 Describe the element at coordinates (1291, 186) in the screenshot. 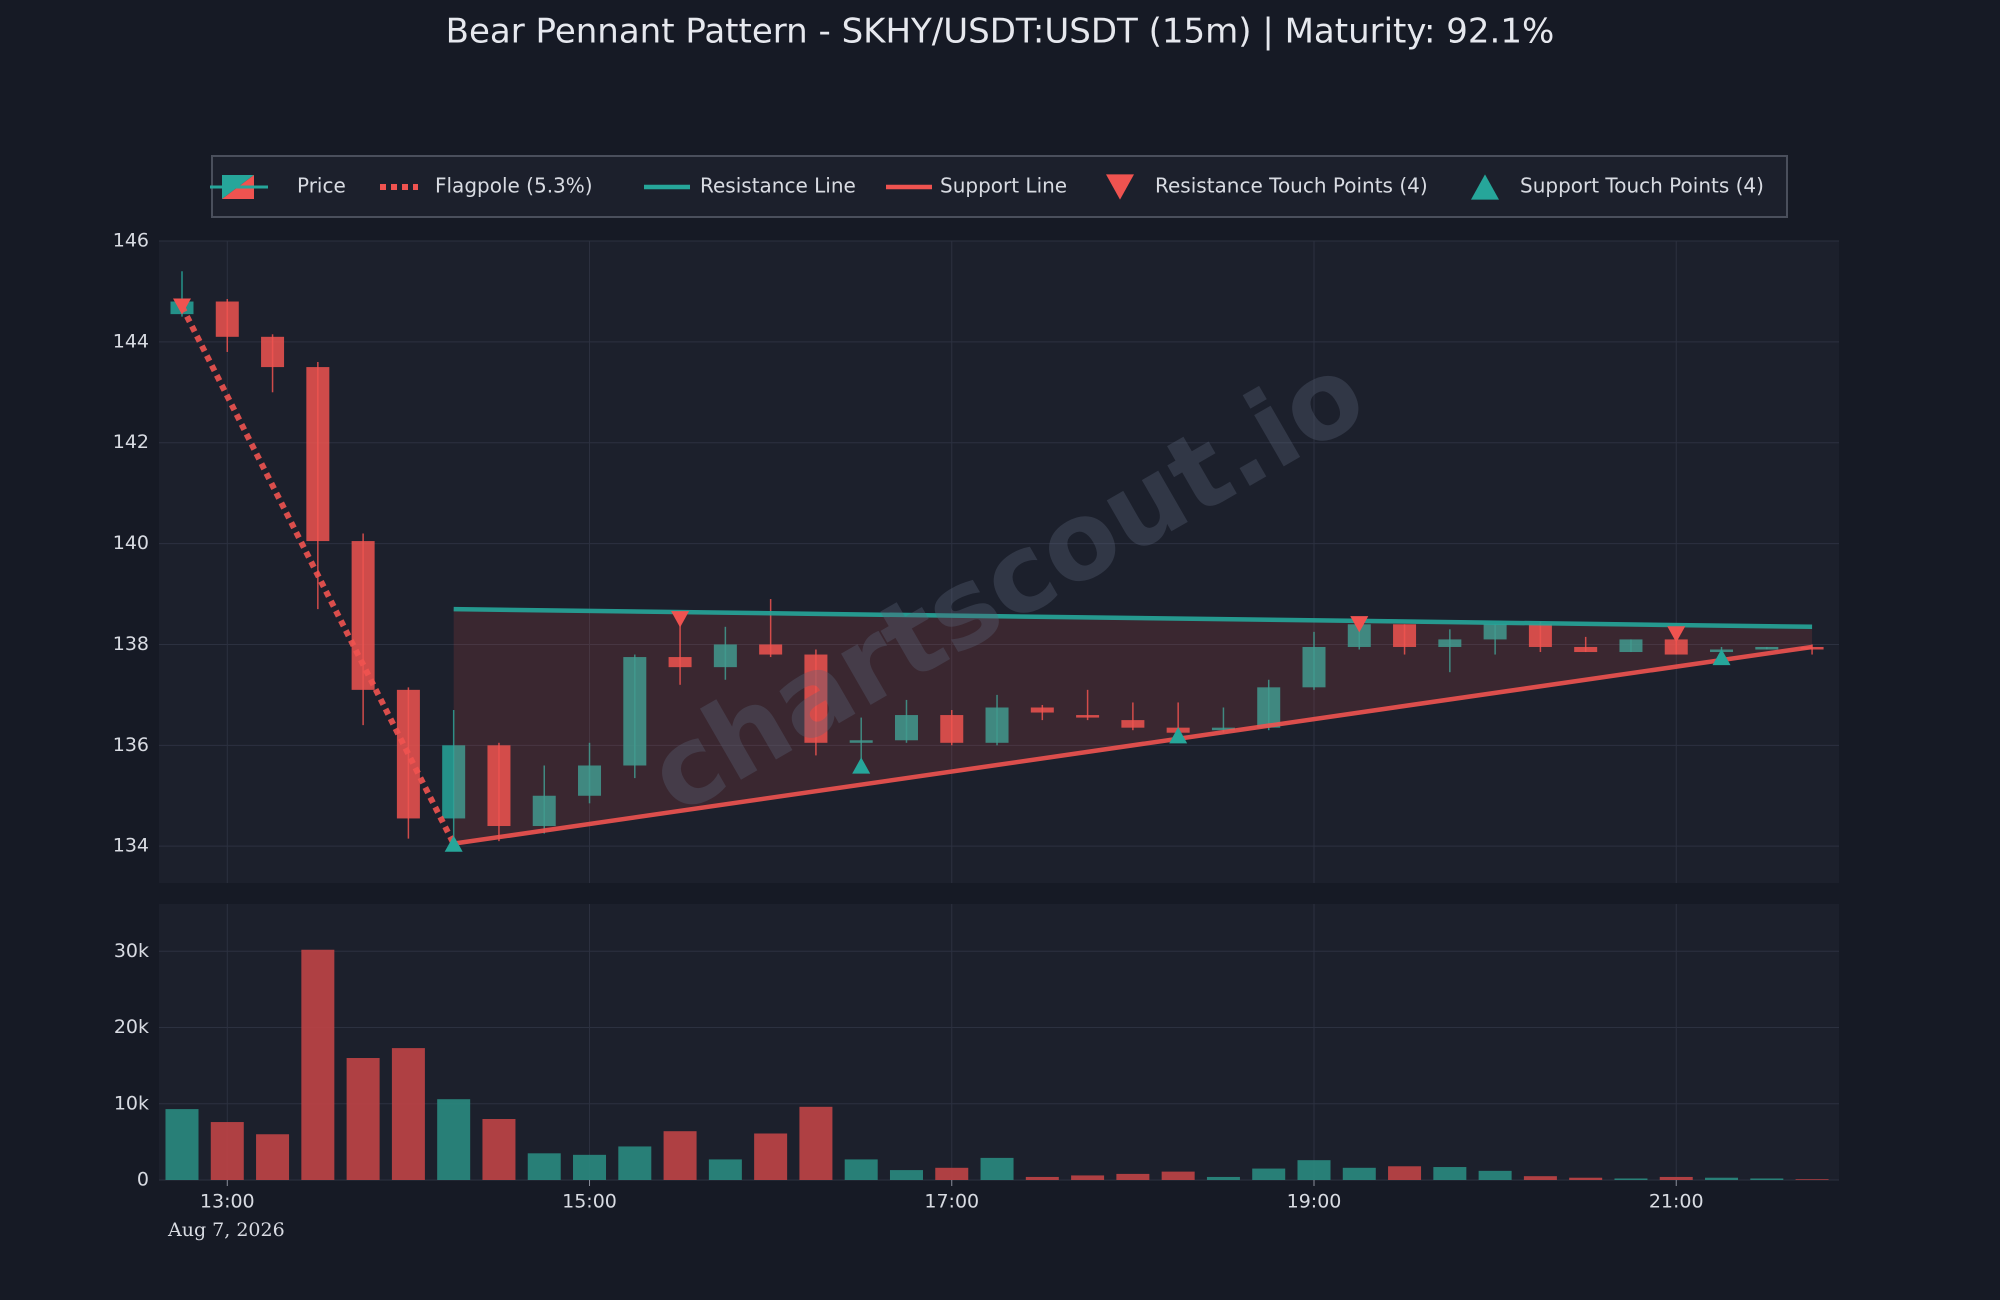

I see `legend-label: Resistance Touch Points (4)` at that location.